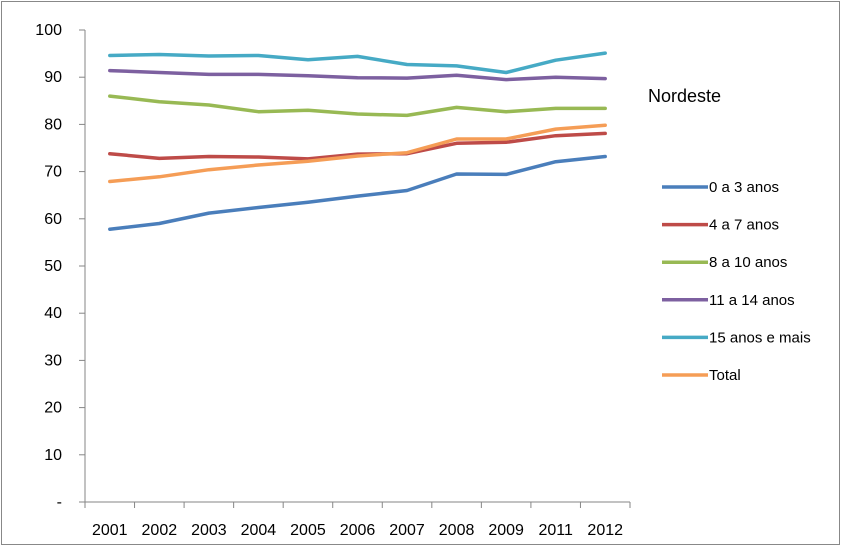  What do you see at coordinates (357, 75) in the screenshot?
I see `series-line-11-a-14-anos` at bounding box center [357, 75].